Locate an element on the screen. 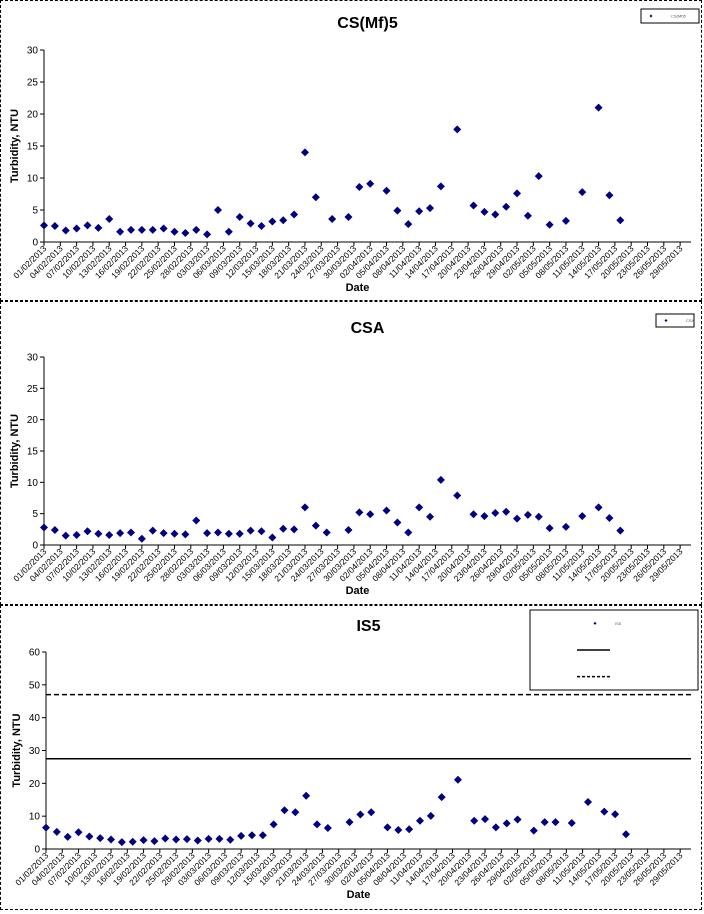 Image resolution: width=704 pixels, height=914 pixels. y-tick-label: 60 is located at coordinates (35, 653).